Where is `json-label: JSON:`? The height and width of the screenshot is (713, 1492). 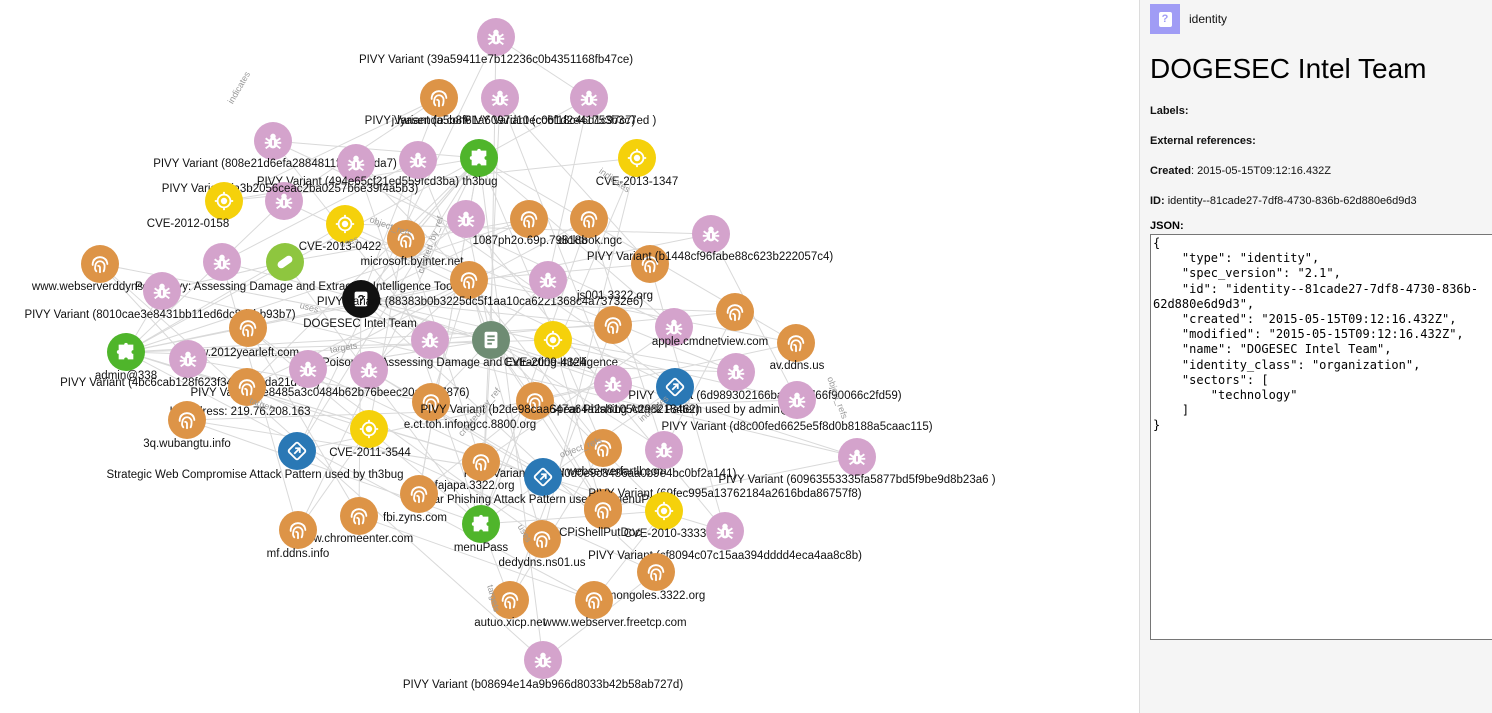 json-label: JSON: is located at coordinates (1167, 226).